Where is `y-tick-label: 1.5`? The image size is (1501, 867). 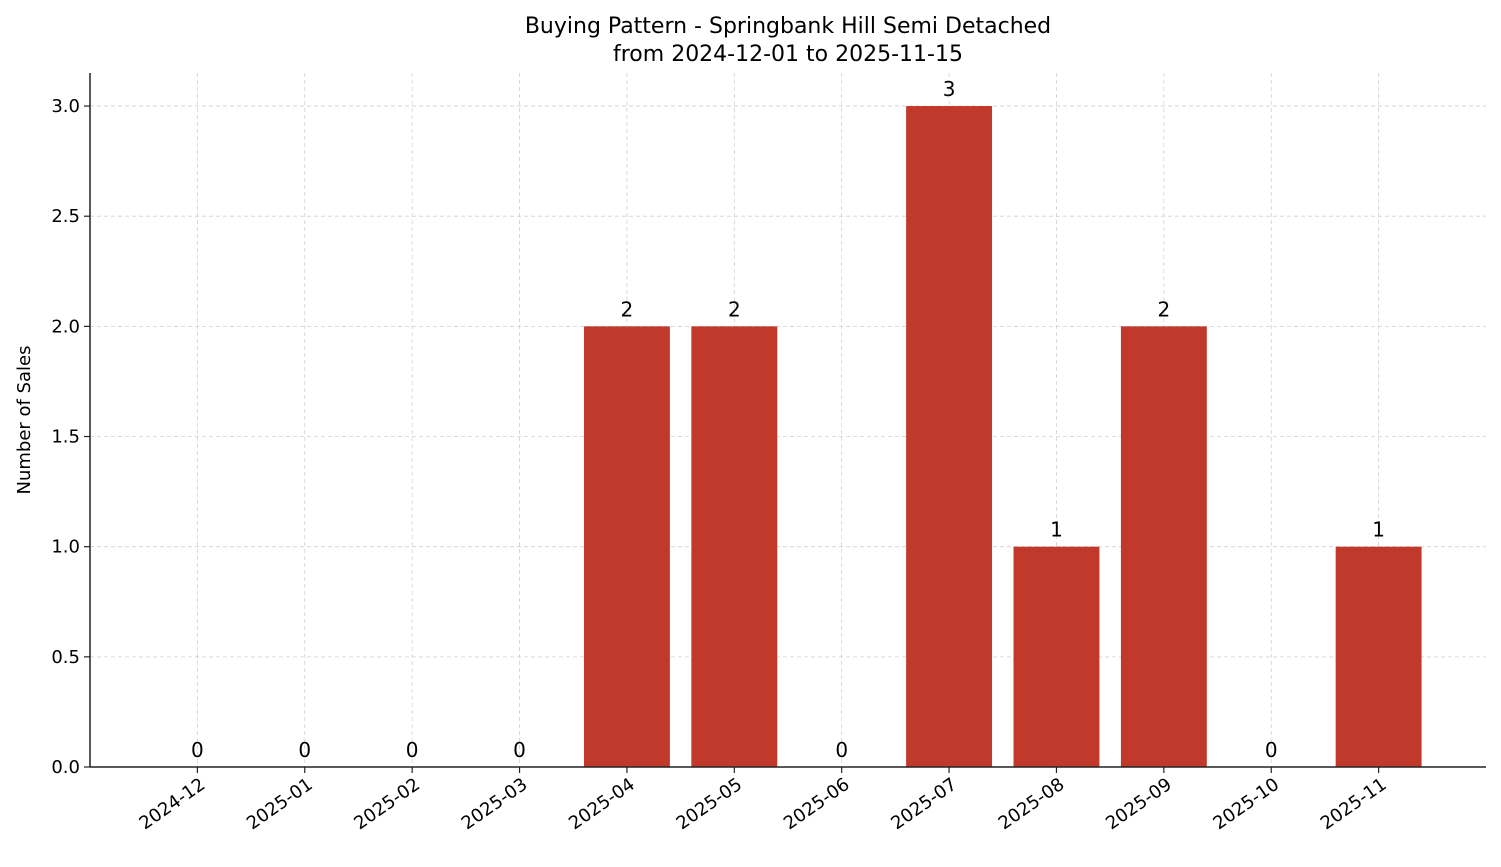 y-tick-label: 1.5 is located at coordinates (65, 437).